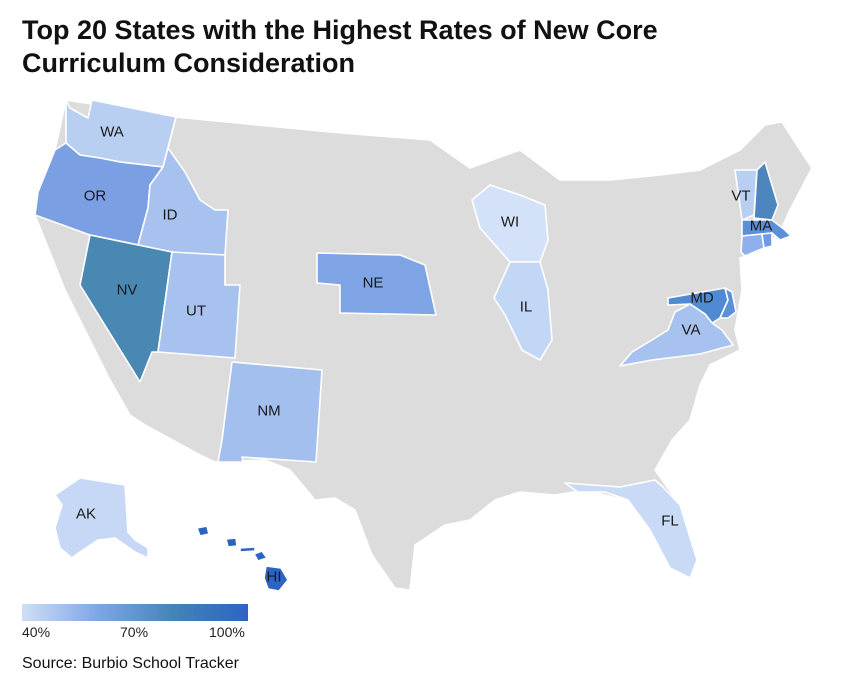 This screenshot has width=850, height=698. I want to click on state-wi, so click(510, 223).